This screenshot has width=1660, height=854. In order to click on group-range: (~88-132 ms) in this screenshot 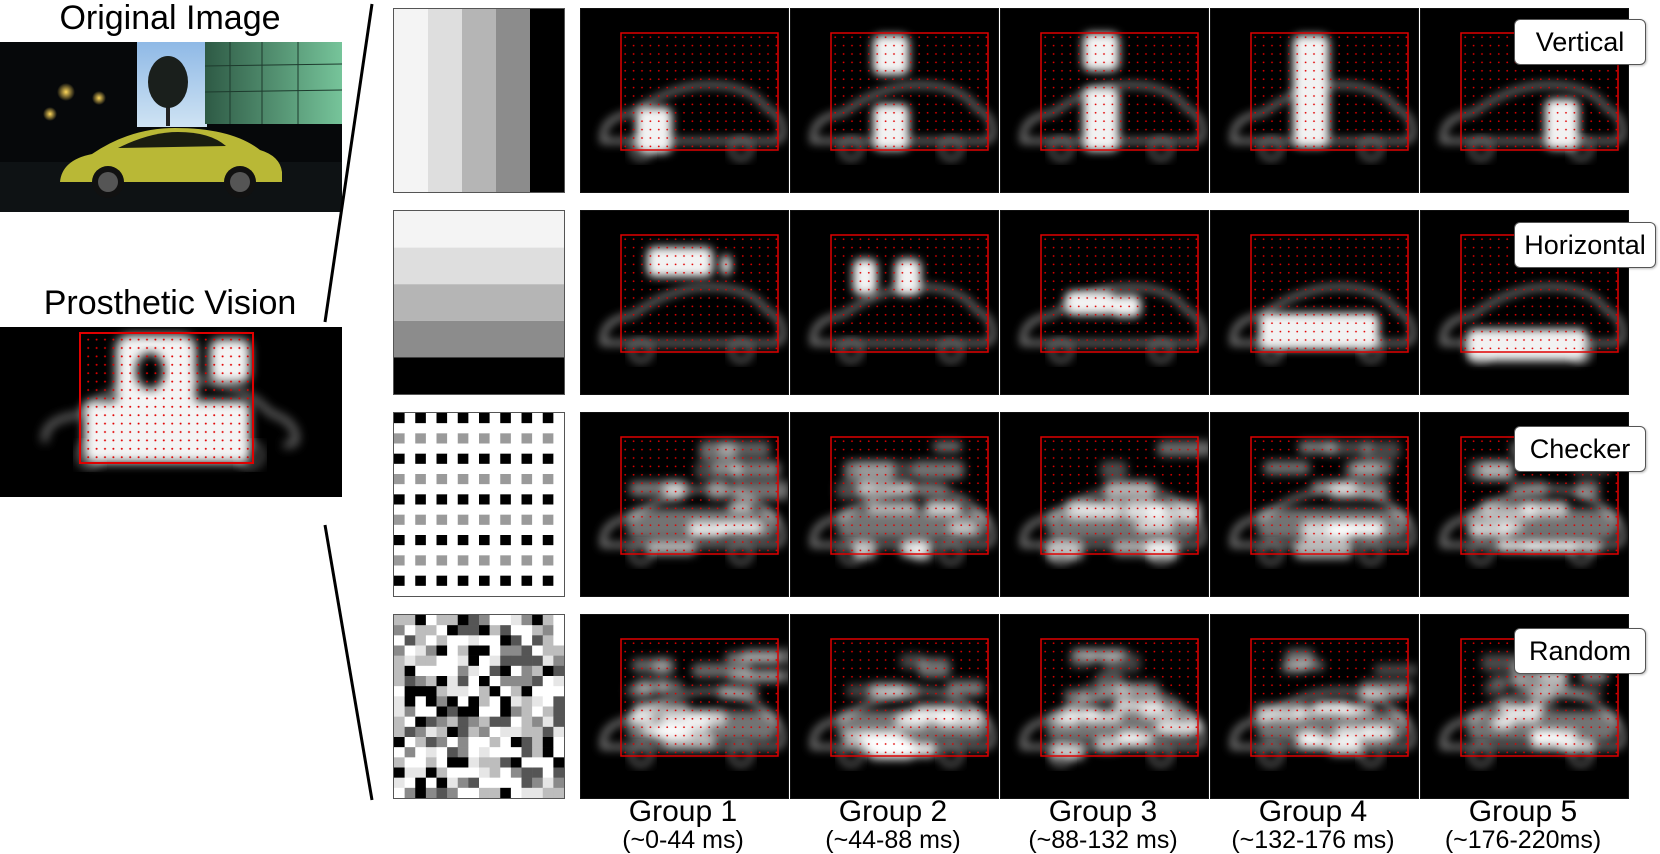, I will do `click(1103, 840)`.